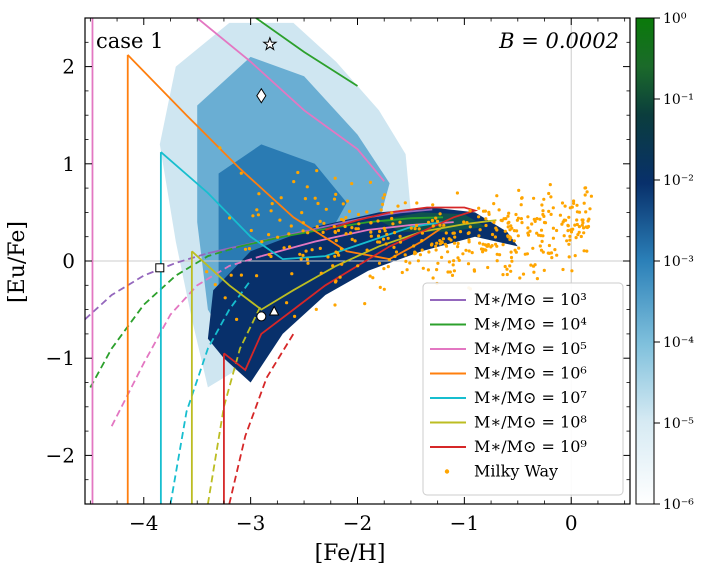  What do you see at coordinates (530, 446) in the screenshot?
I see `legend-label-7: M∗/M⊙ = 10⁹` at bounding box center [530, 446].